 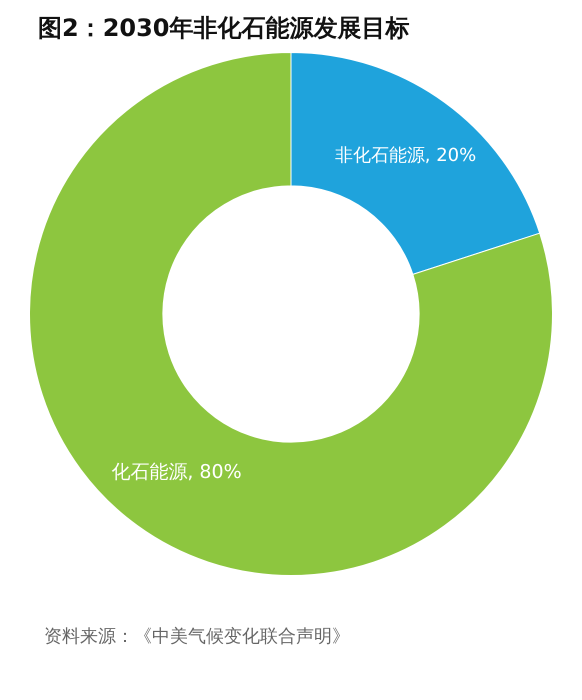 I want to click on slice-label: 化石能源, 80%, so click(x=176, y=472).